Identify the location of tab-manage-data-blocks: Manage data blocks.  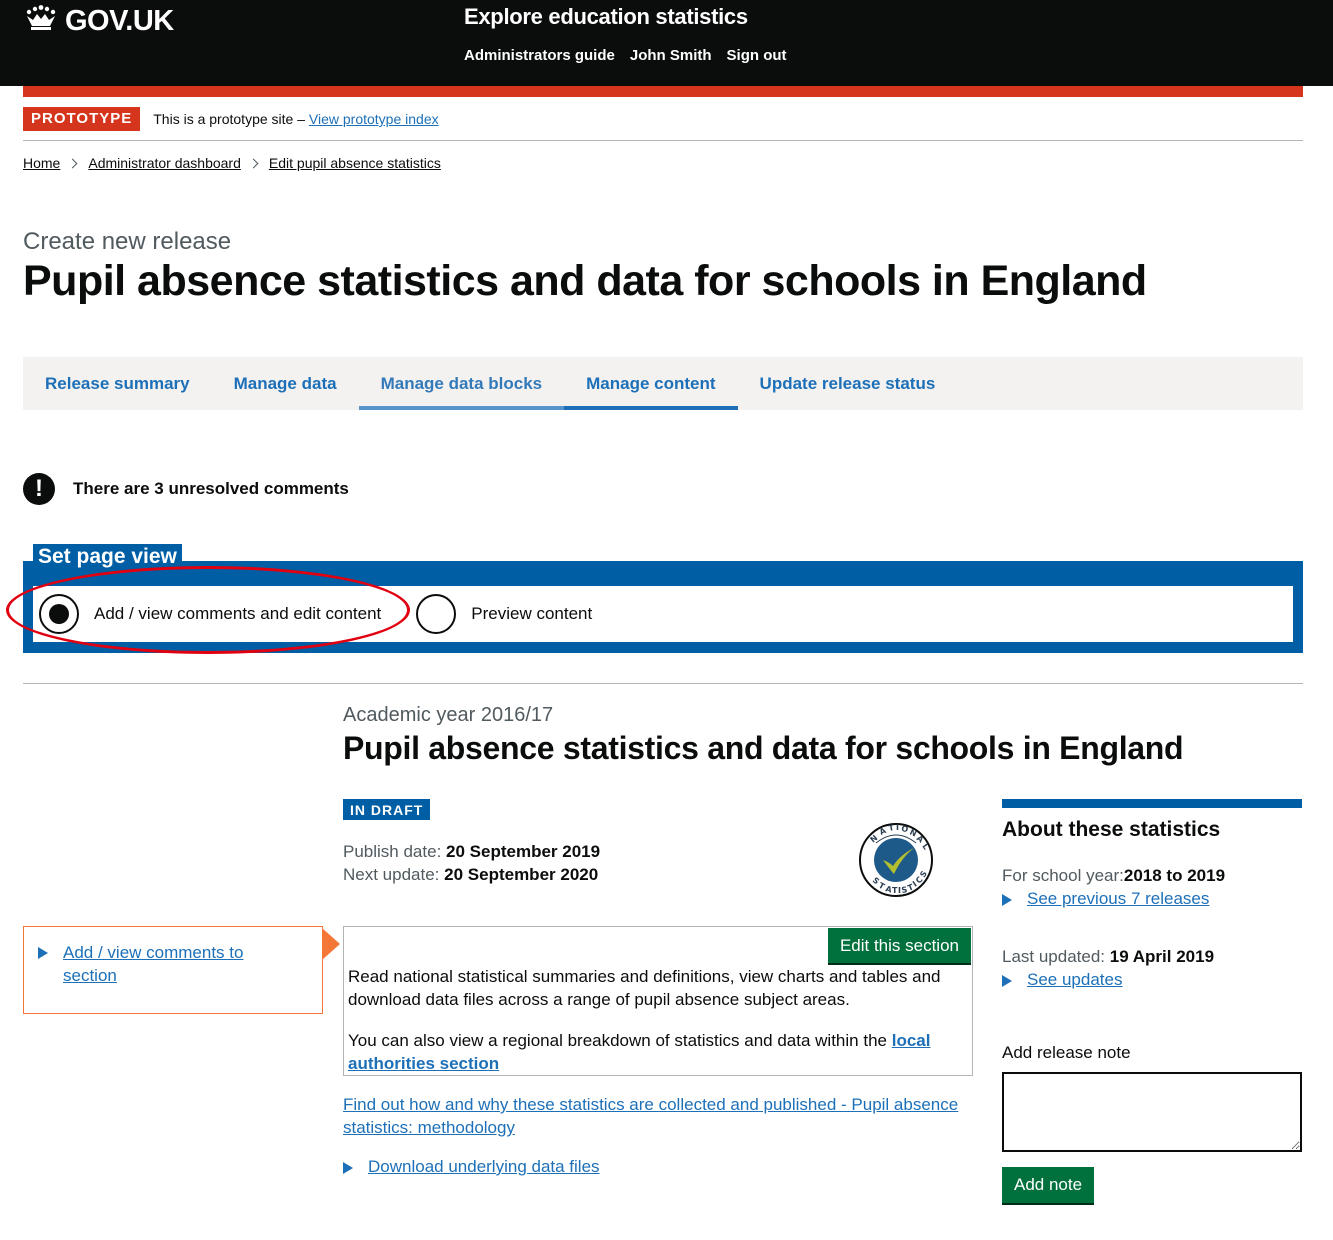
(461, 383).